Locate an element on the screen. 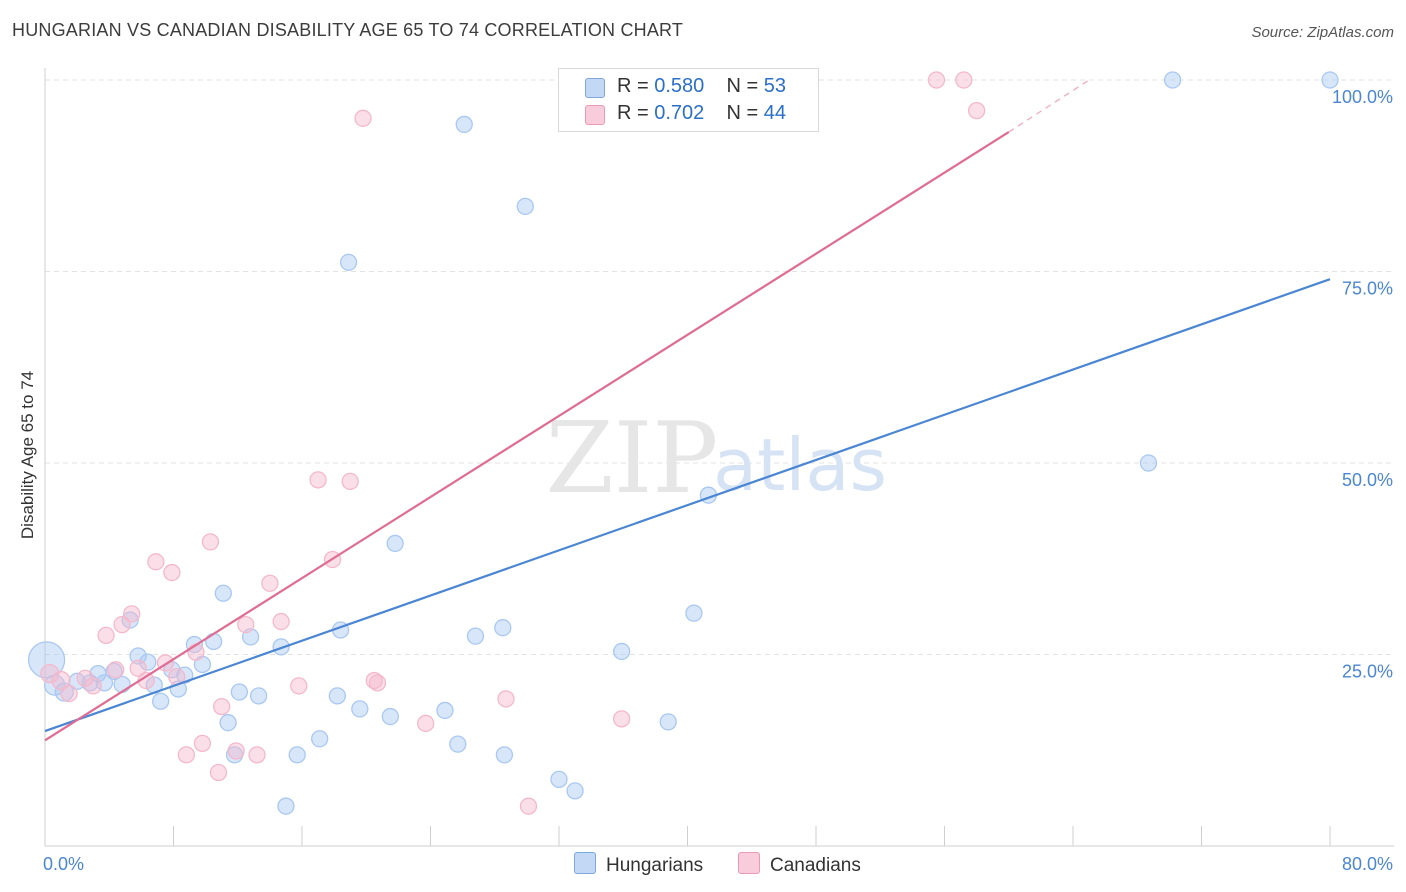  legend-item-canadians: Canadians is located at coordinates (799, 864).